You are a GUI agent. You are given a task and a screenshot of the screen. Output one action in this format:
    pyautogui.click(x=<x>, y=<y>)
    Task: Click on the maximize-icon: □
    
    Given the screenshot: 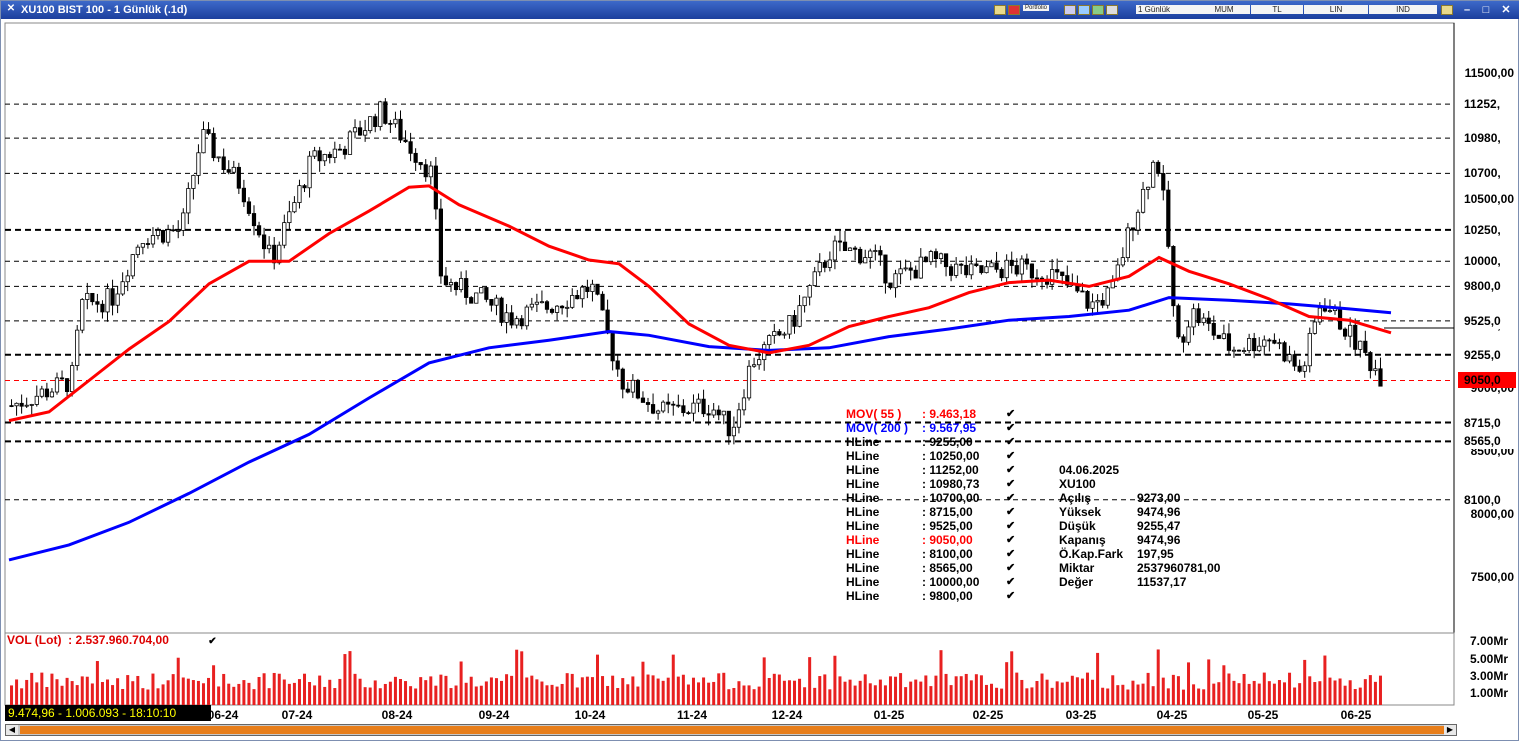 What is the action you would take?
    pyautogui.click(x=1486, y=10)
    